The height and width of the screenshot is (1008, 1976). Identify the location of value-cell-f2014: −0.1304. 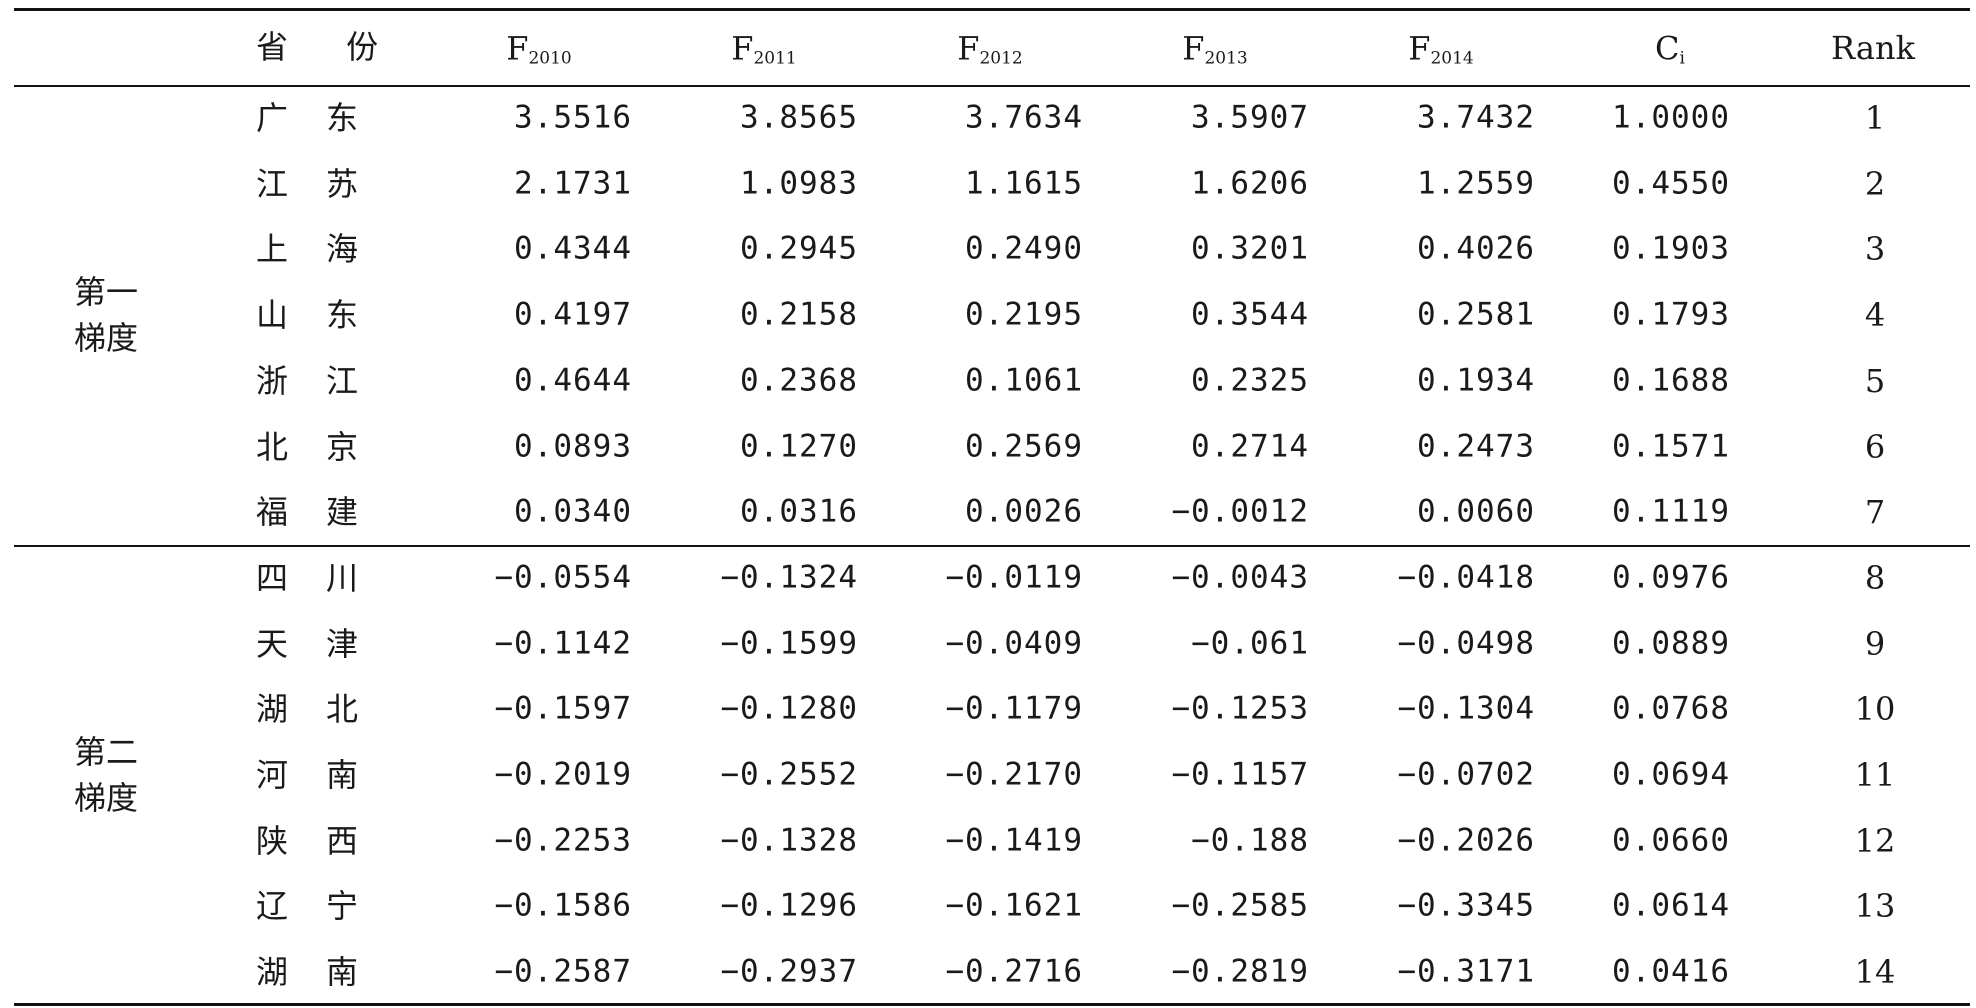
(1466, 708).